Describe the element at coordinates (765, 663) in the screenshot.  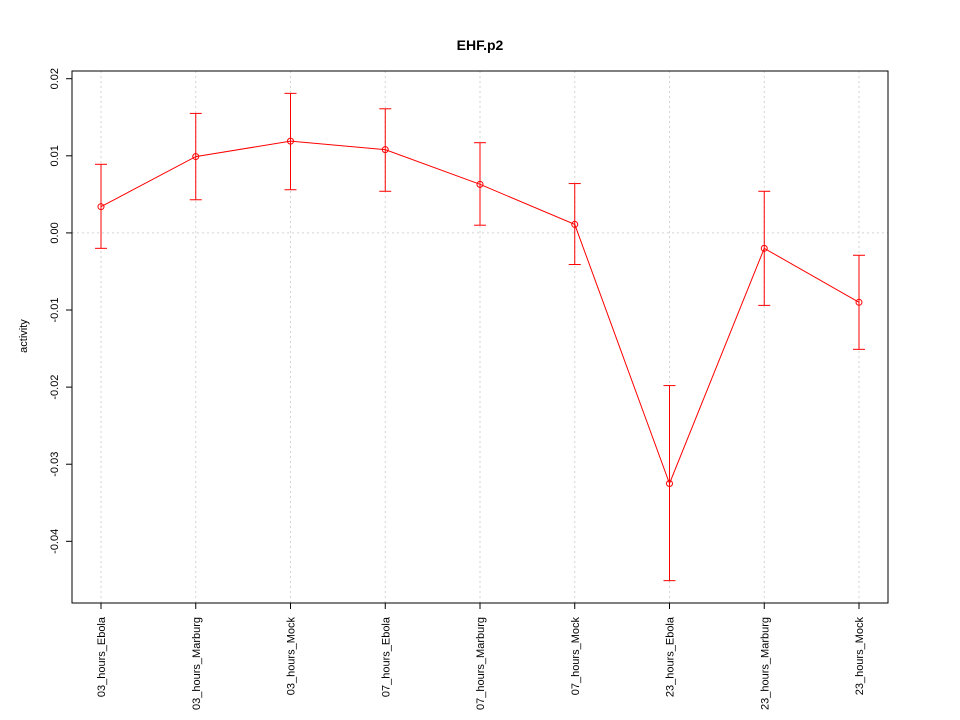
I see `x-tick-label: 23_hours_Marburg` at that location.